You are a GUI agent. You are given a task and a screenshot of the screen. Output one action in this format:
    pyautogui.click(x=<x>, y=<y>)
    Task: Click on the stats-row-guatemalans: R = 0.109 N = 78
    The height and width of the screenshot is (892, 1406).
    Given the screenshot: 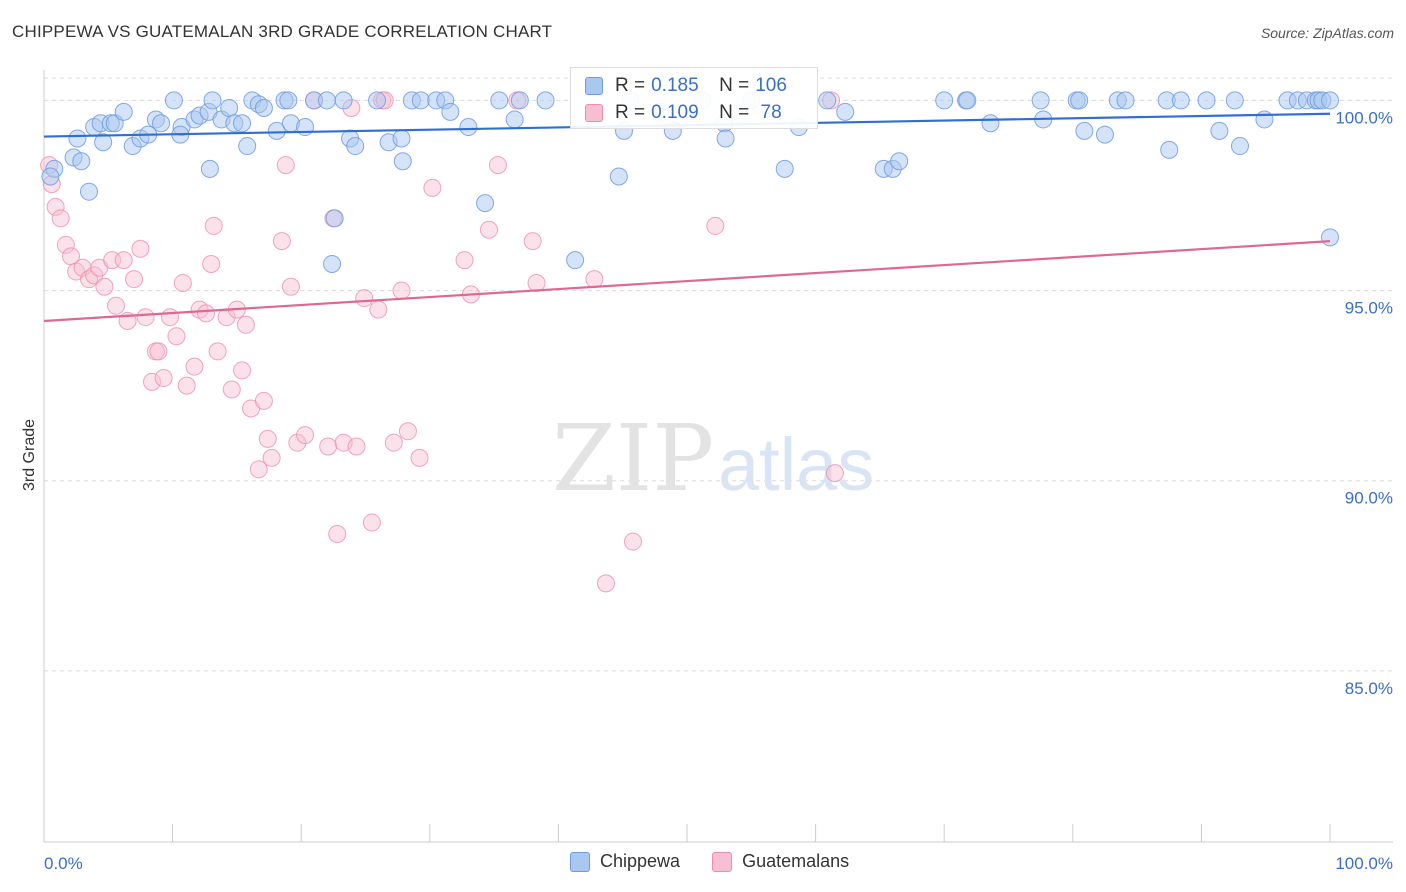 What is the action you would take?
    pyautogui.click(x=683, y=113)
    